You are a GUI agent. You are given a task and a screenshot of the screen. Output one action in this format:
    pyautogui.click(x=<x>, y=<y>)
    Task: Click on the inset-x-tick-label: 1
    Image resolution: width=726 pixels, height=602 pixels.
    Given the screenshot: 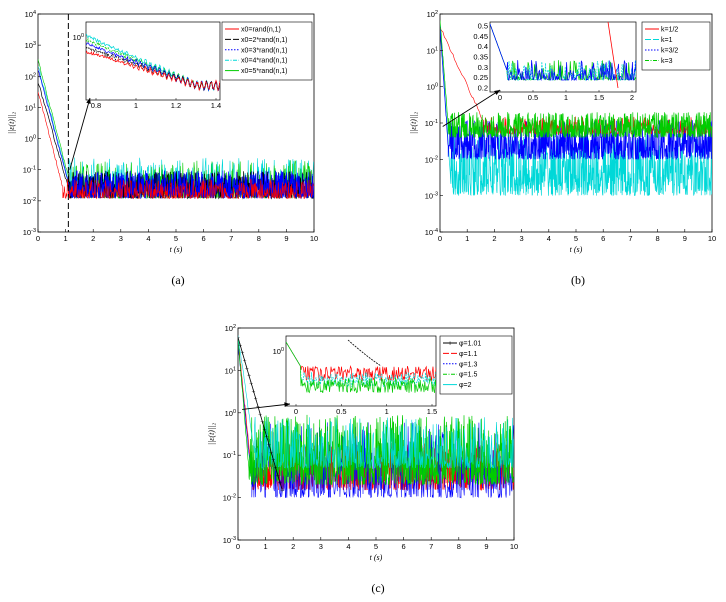 What is the action you would take?
    pyautogui.click(x=136, y=105)
    